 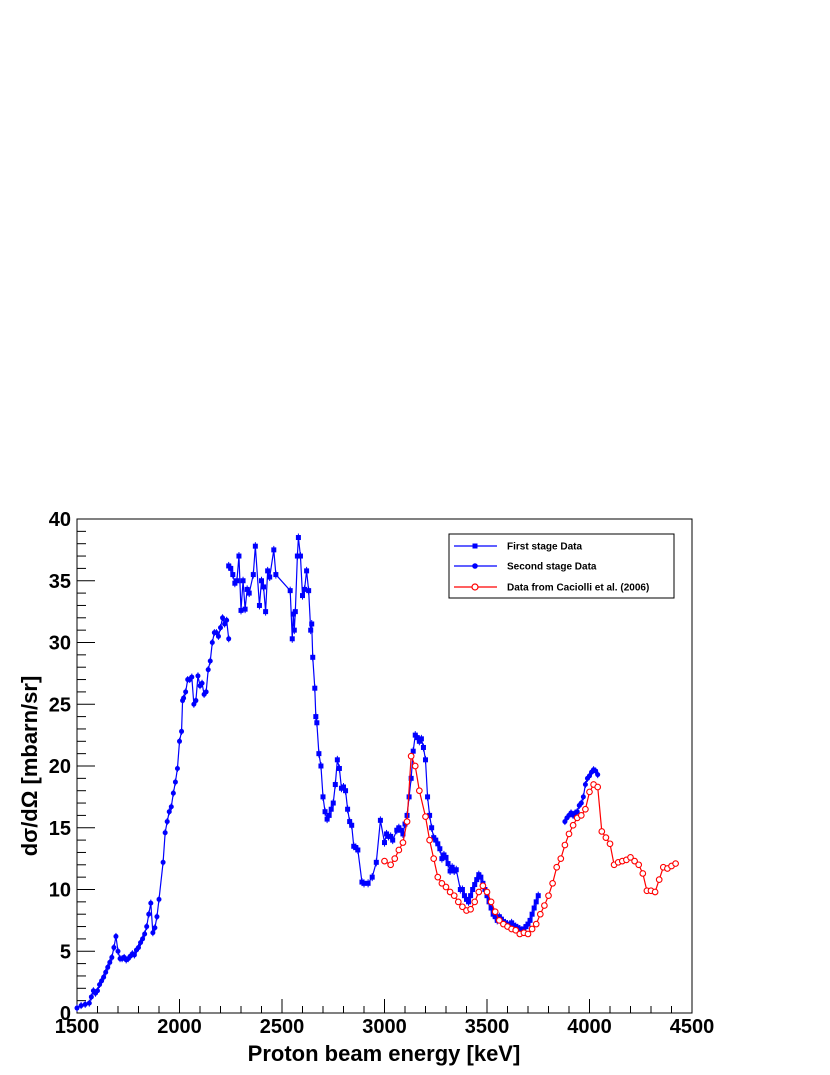 I want to click on x-tick-label: 1500, so click(x=77, y=1027).